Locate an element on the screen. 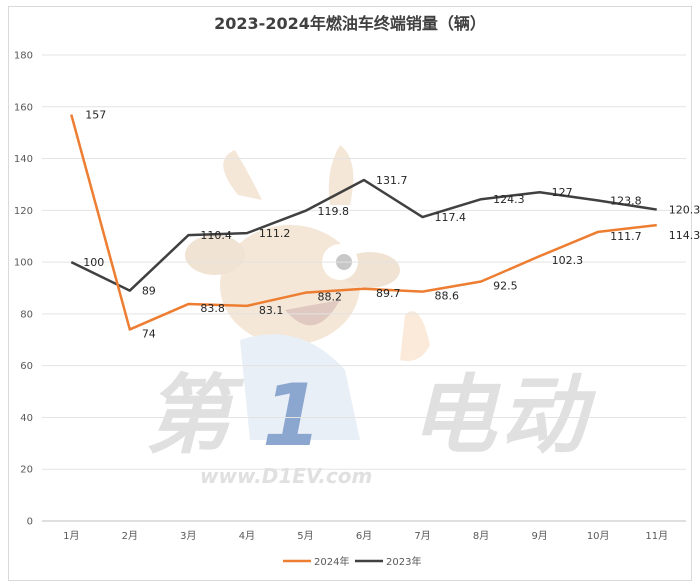  x-tick-label: 6月 is located at coordinates (364, 536).